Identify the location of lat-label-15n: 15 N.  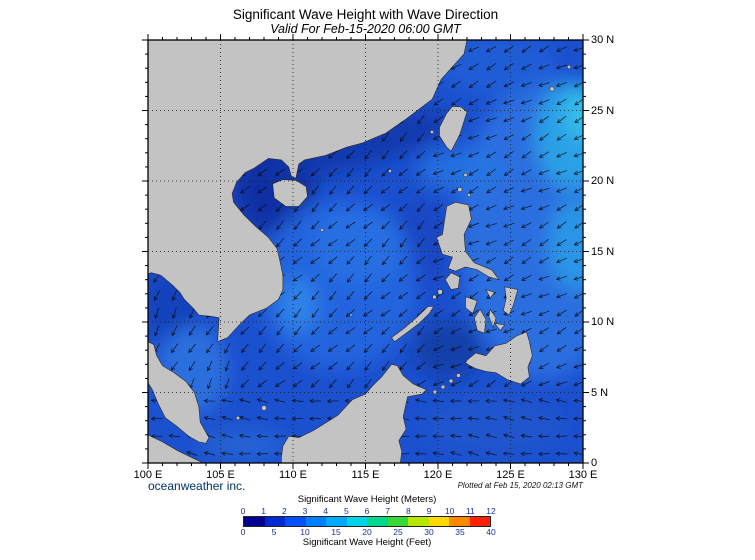
(603, 251).